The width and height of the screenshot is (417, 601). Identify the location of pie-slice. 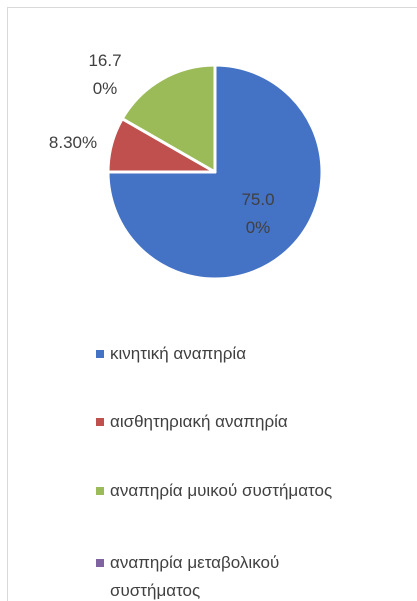
(168, 118).